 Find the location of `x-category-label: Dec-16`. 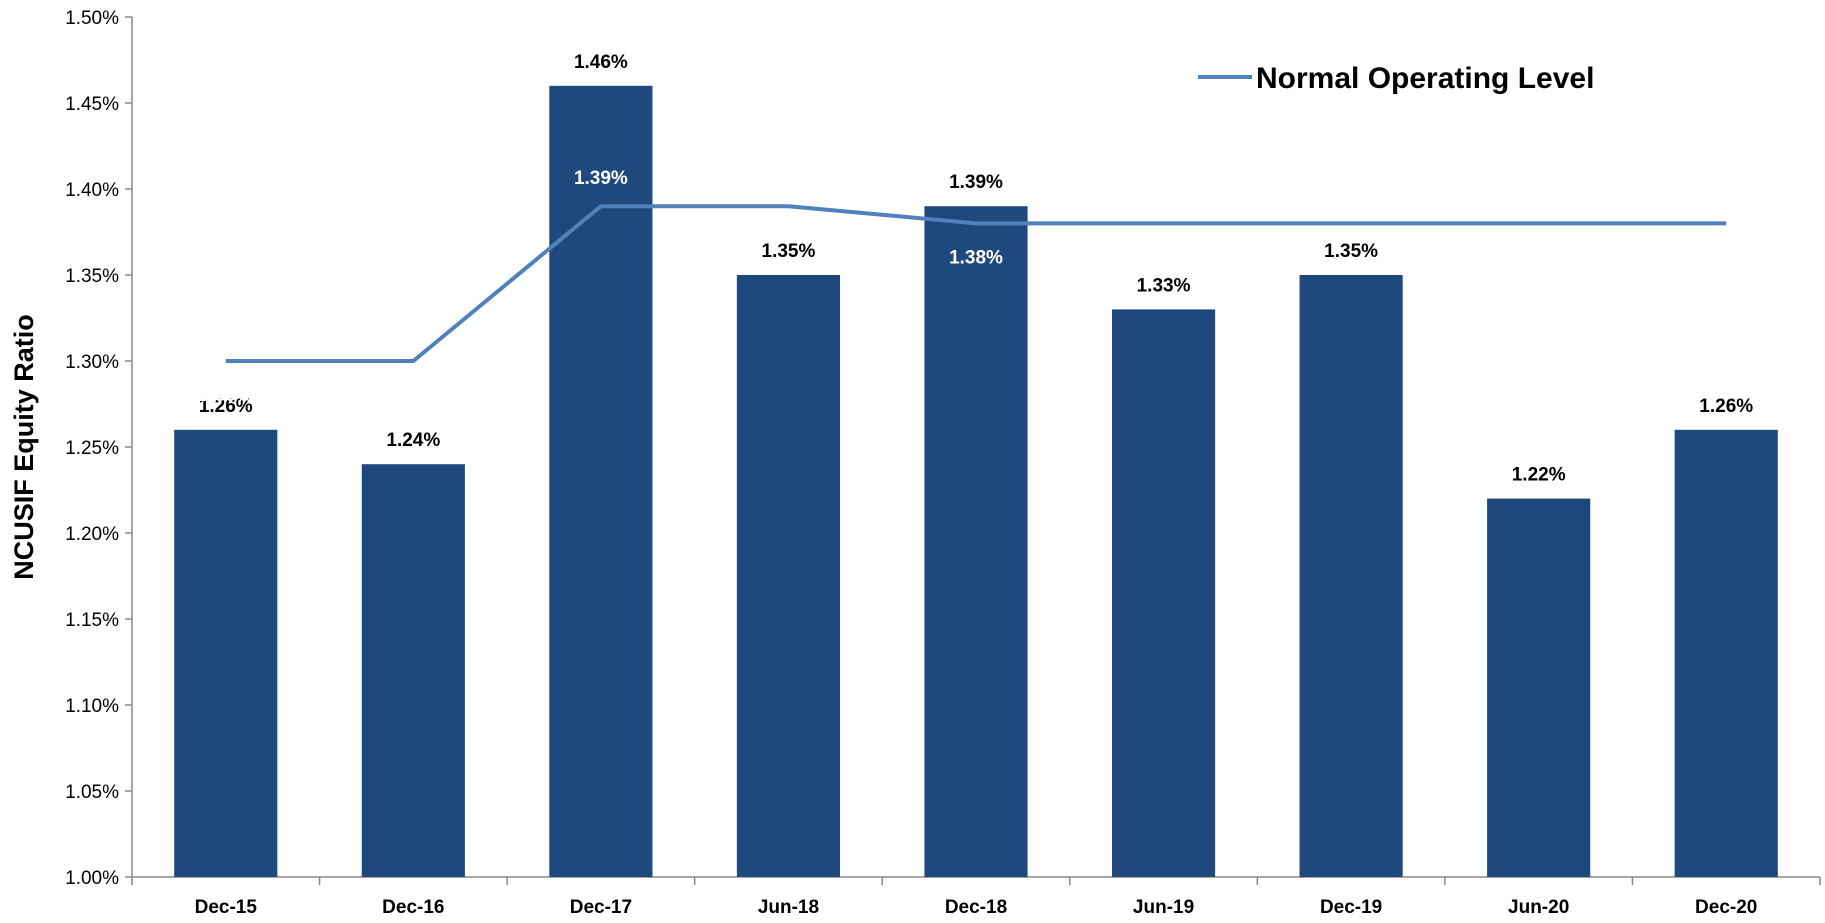

x-category-label: Dec-16 is located at coordinates (413, 907).